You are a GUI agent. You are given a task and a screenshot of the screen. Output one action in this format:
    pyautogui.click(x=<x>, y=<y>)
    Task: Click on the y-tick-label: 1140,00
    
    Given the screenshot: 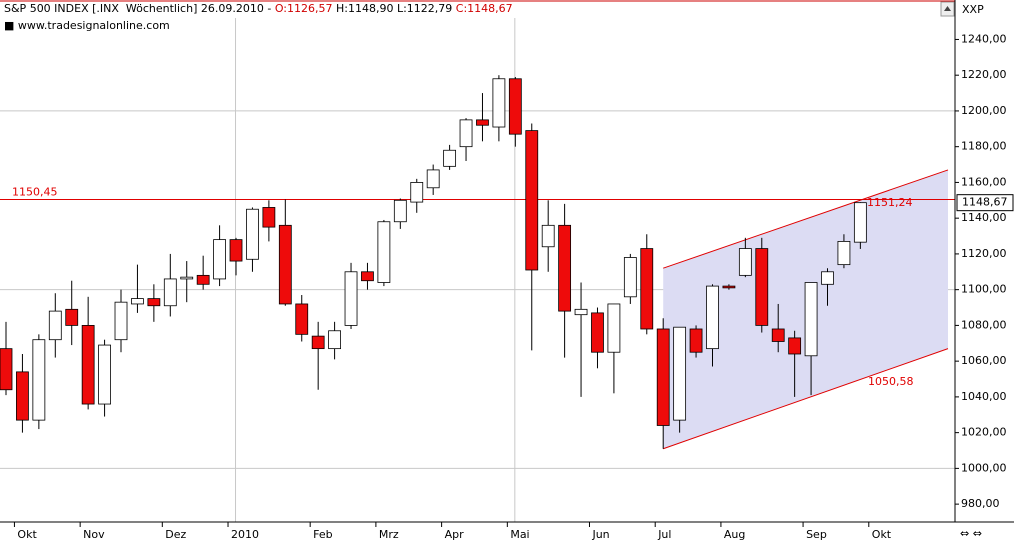 What is the action you would take?
    pyautogui.click(x=984, y=217)
    